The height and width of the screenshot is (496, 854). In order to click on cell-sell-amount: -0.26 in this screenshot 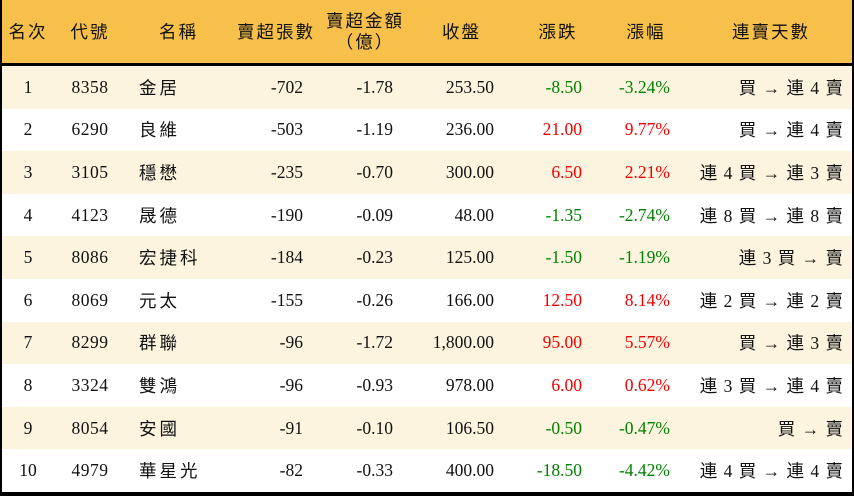, I will do `click(374, 299)`.